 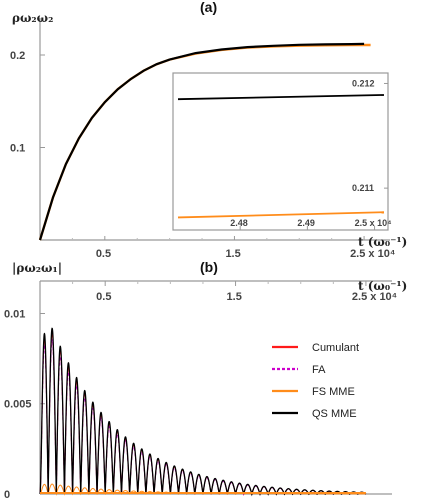 I want to click on panel-a-xtick-label: 2.5 x 10⁴, so click(x=372, y=254).